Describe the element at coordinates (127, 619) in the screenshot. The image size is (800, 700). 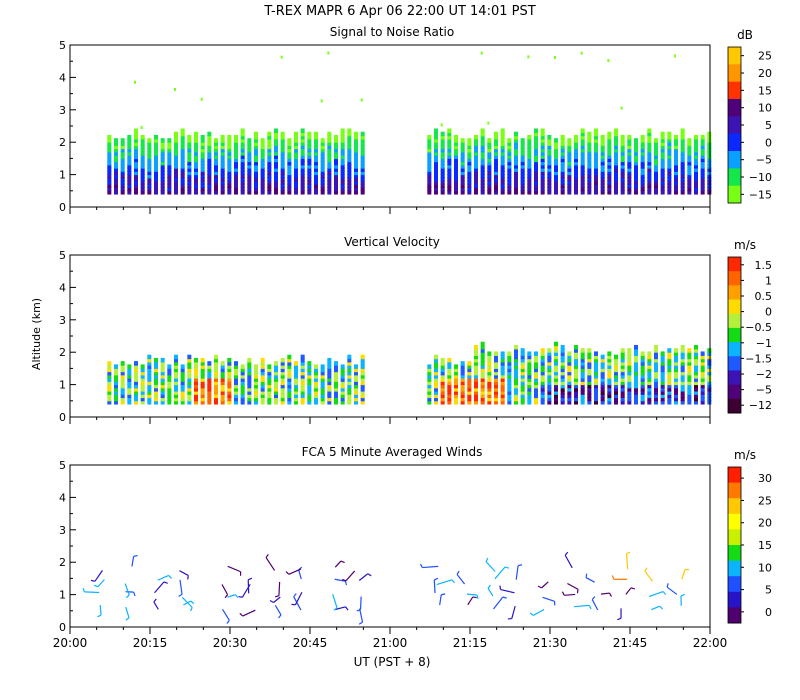
I see `wind-barb-feather` at that location.